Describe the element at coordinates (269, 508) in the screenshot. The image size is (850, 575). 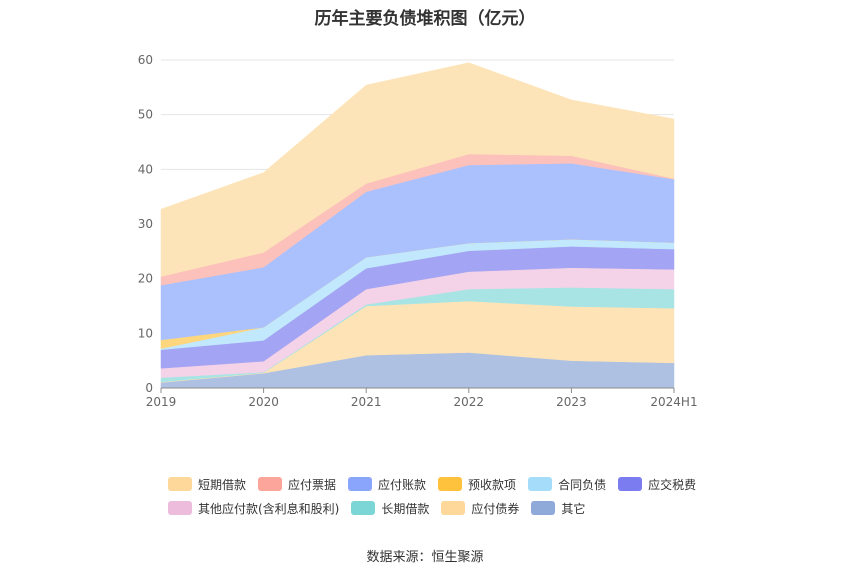
I see `legend-label: 其他应付款(含利息和股利)` at that location.